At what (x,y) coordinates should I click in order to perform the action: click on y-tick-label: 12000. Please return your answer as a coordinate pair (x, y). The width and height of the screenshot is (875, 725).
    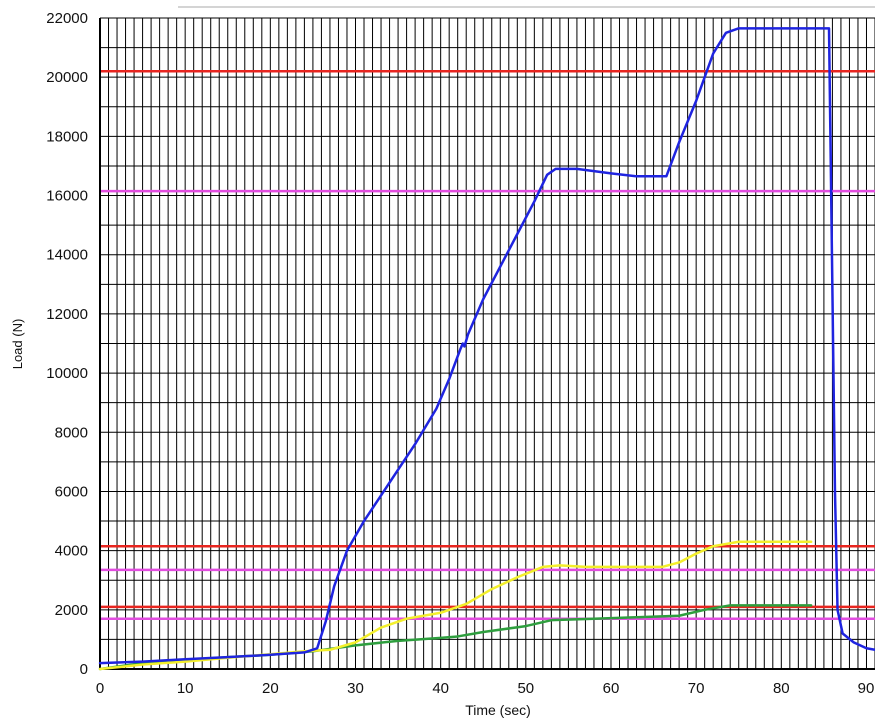
    Looking at the image, I should click on (67, 314).